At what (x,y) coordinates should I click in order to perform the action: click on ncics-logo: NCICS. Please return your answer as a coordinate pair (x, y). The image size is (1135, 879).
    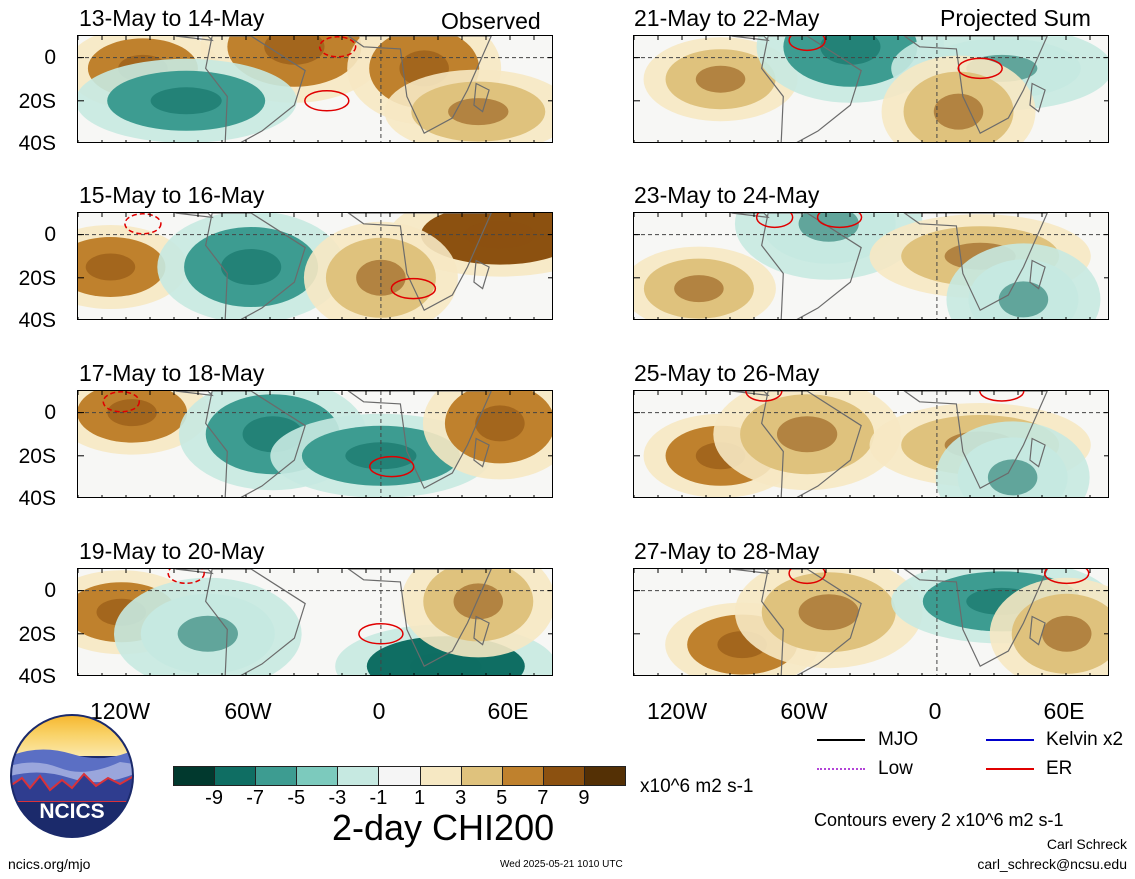
    Looking at the image, I should click on (72, 776).